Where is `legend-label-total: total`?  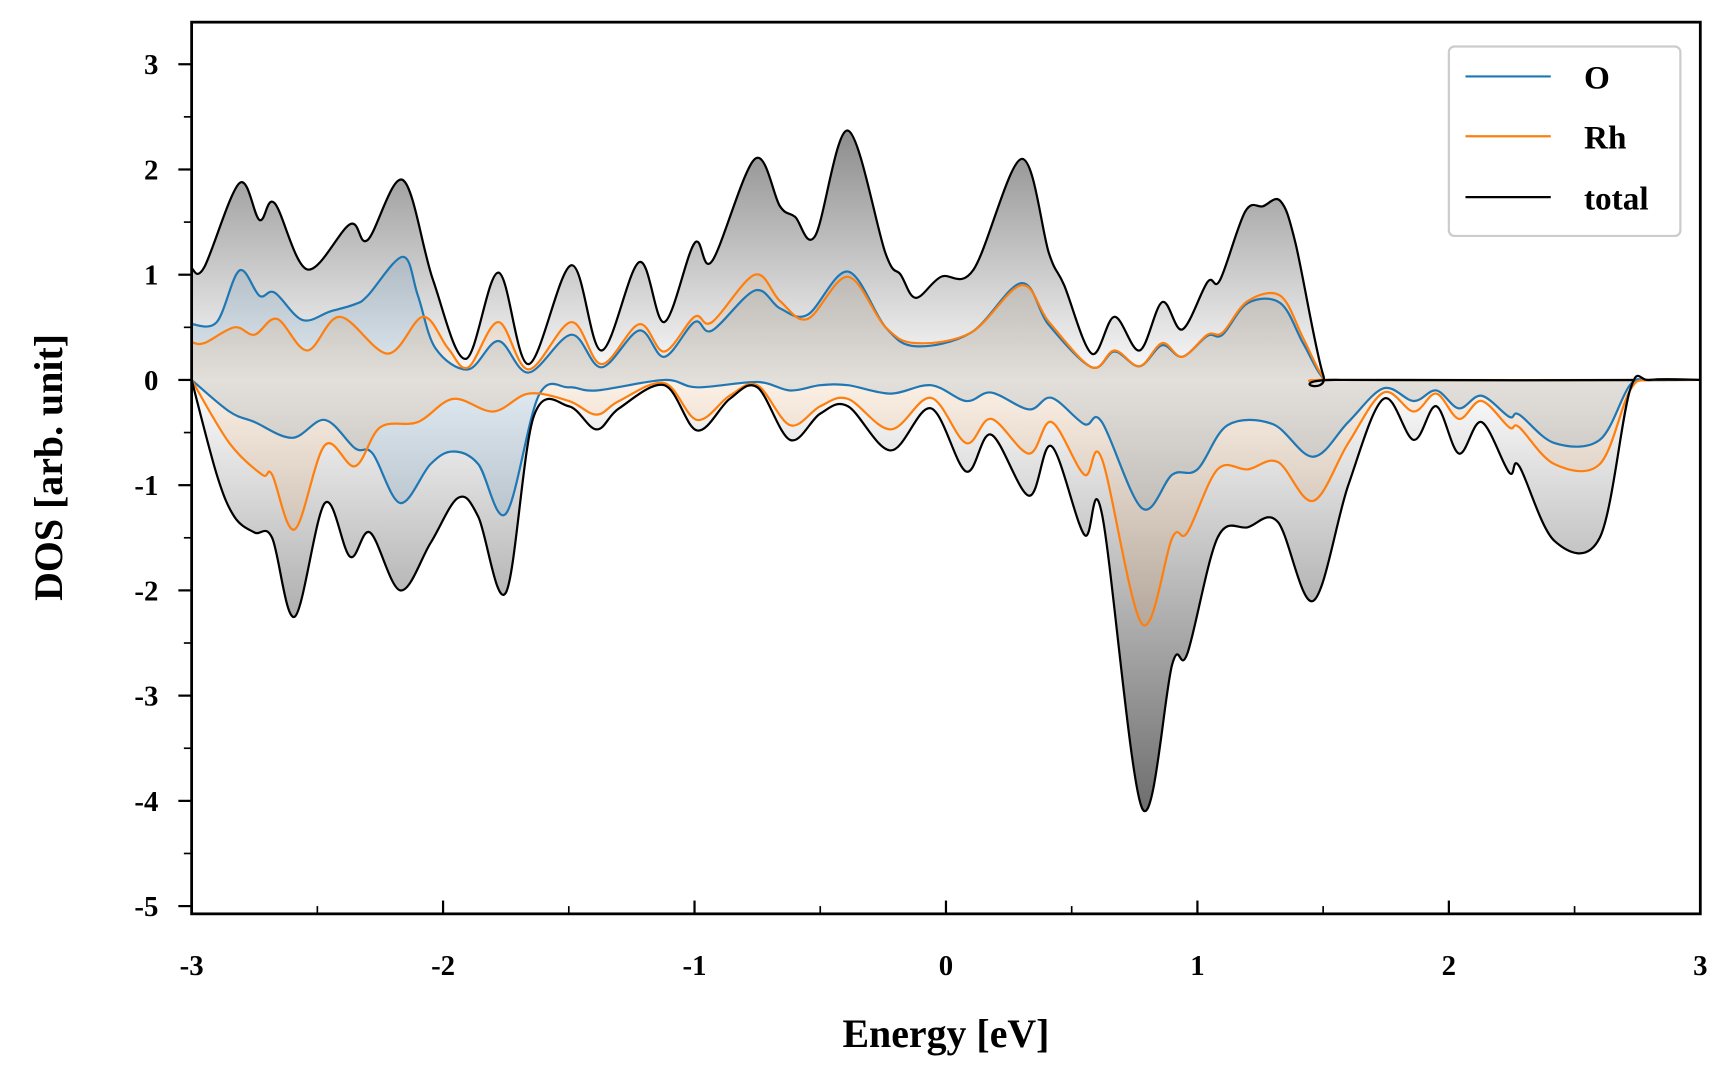 legend-label-total: total is located at coordinates (1616, 198).